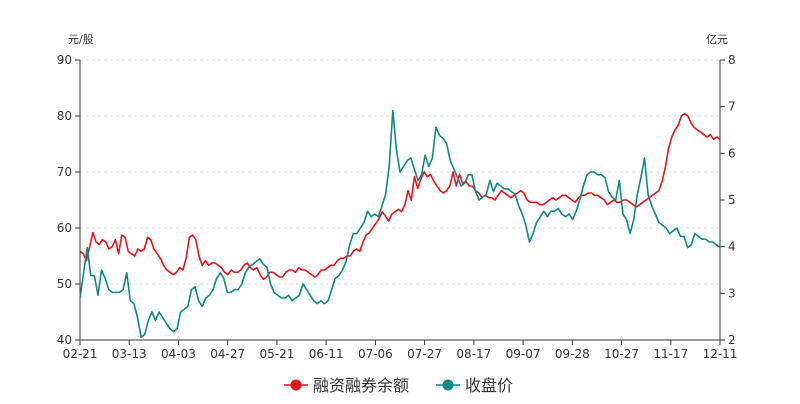  What do you see at coordinates (732, 293) in the screenshot?
I see `right-tick-label: 3` at bounding box center [732, 293].